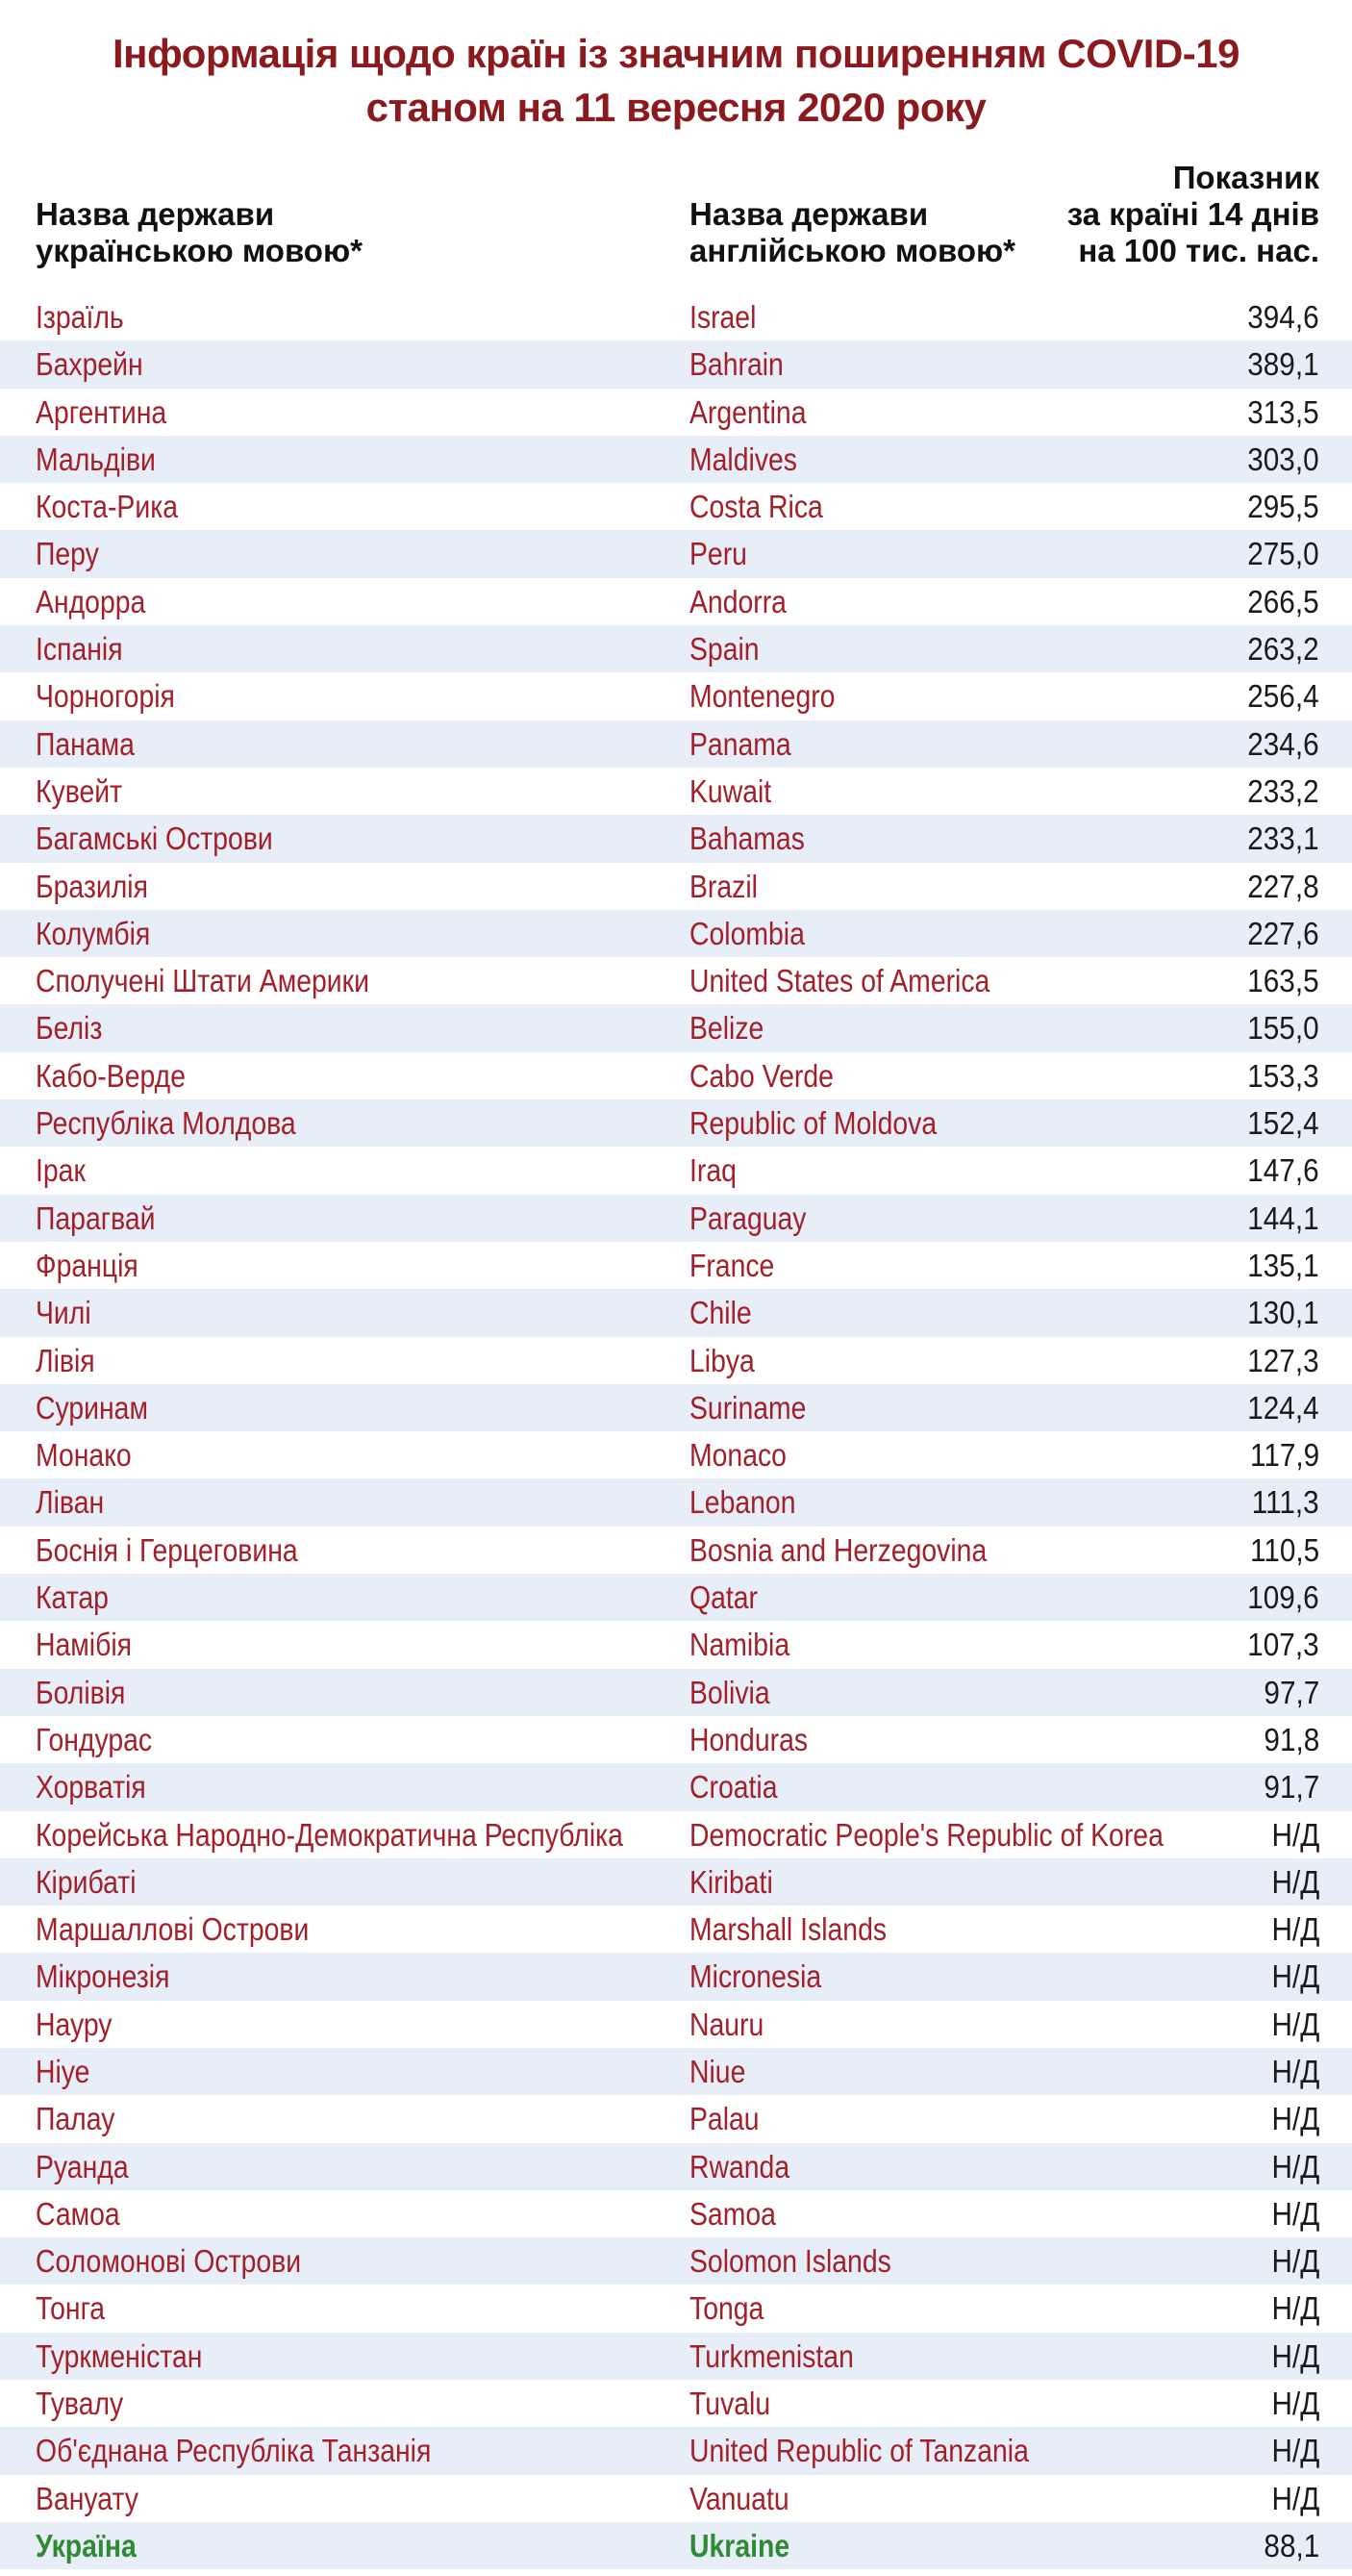 The height and width of the screenshot is (2576, 1352). I want to click on indicator-value: 144,1, so click(1283, 1218).